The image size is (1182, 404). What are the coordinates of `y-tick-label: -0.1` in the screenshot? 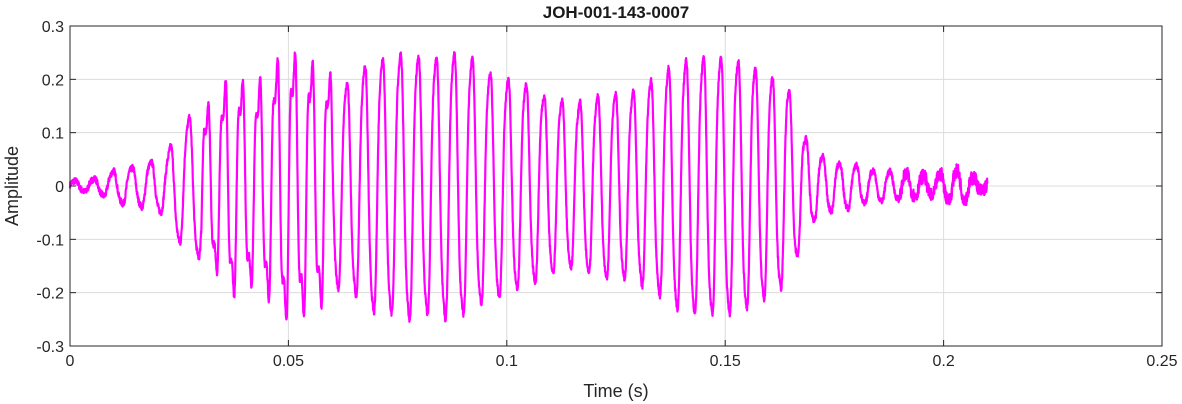 It's located at (50, 240).